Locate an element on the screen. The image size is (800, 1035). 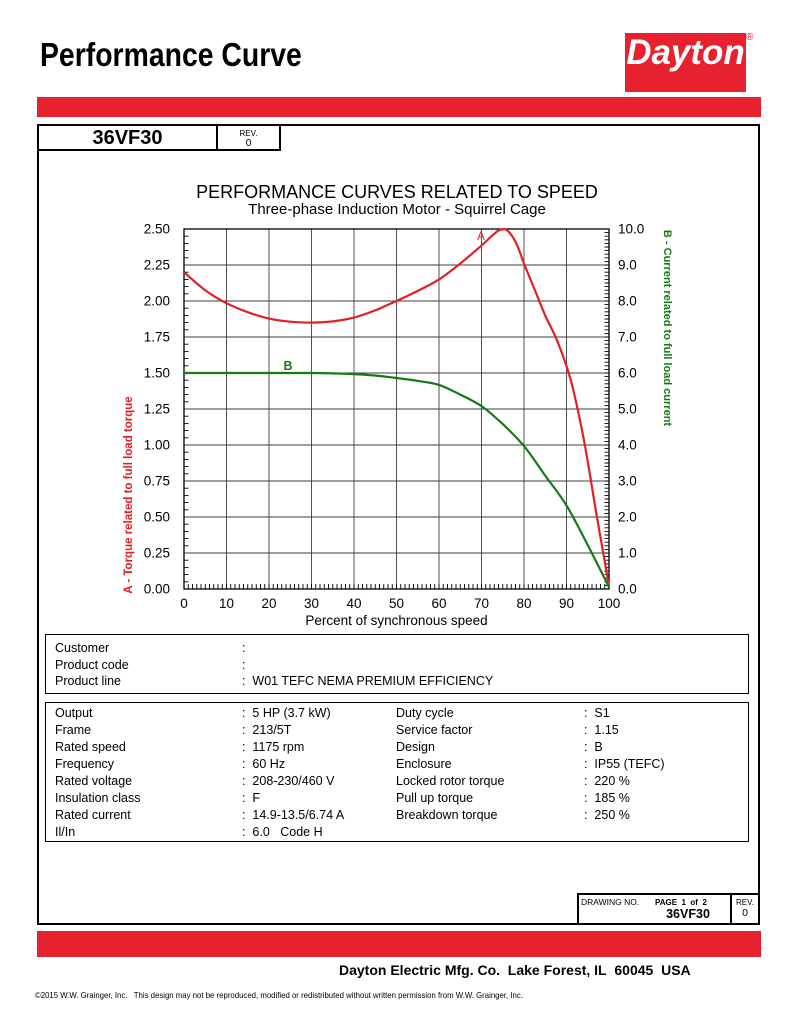
svg-text: 6.0 is located at coordinates (627, 373).